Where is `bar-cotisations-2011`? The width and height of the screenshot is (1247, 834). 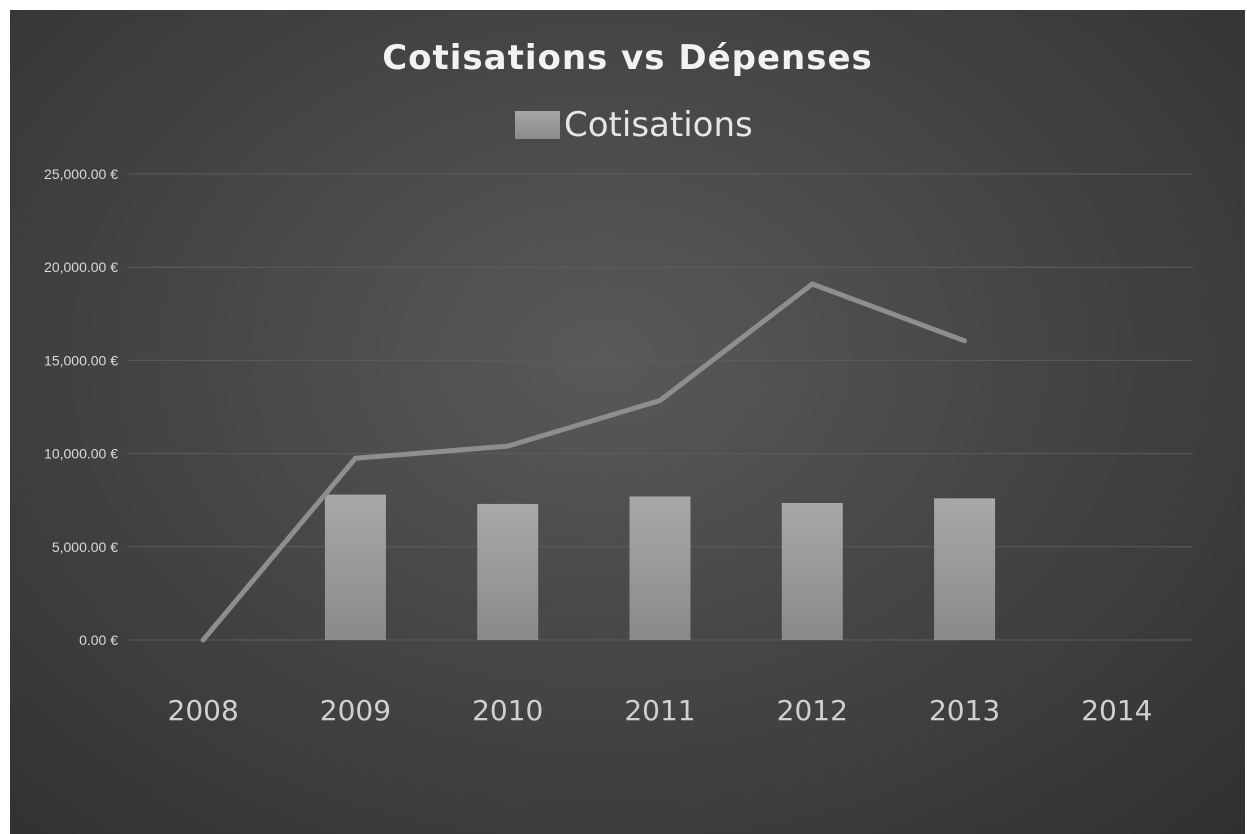
bar-cotisations-2011 is located at coordinates (660, 568).